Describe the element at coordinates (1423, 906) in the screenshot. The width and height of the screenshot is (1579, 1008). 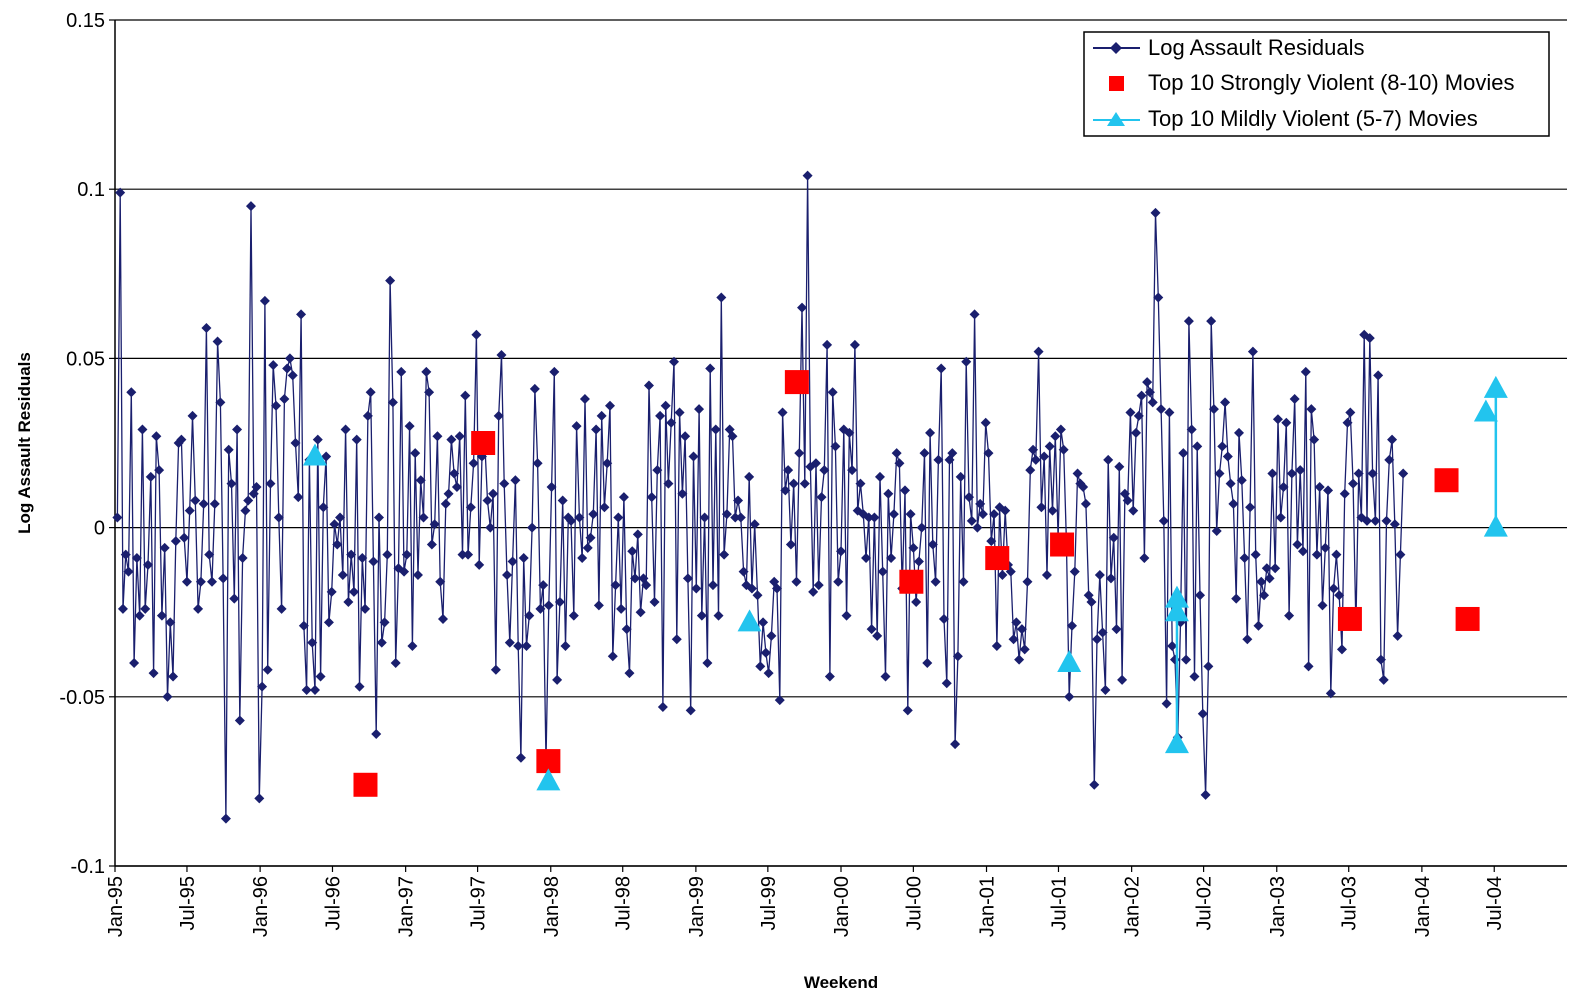
I see `x-tick-label: Jan-04` at that location.